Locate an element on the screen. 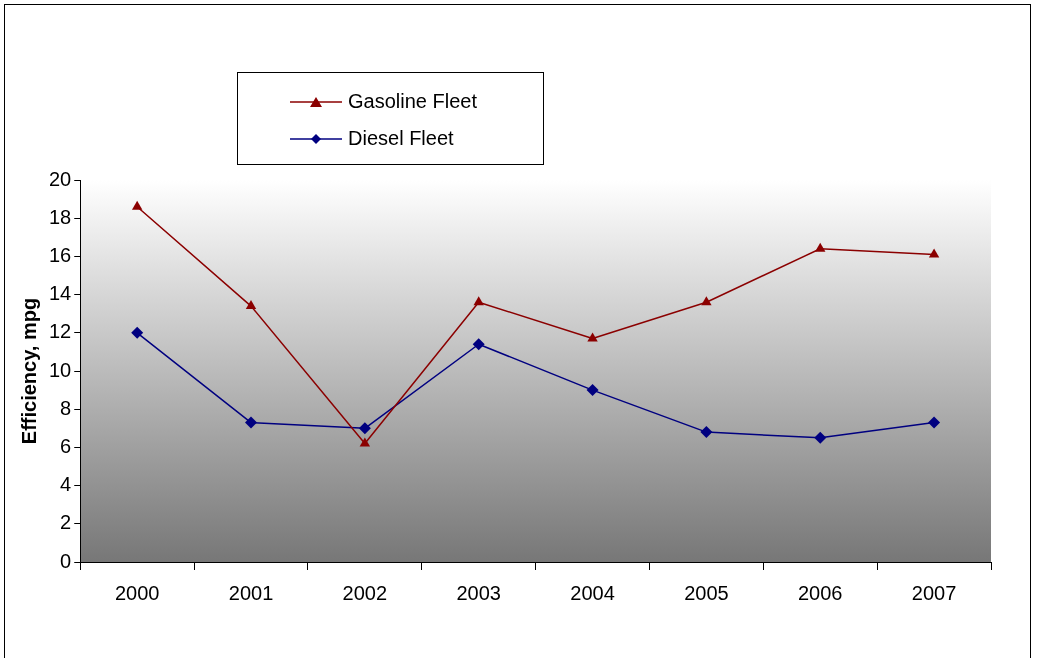 The image size is (1037, 658). x-tick-label: 2001 is located at coordinates (251, 592).